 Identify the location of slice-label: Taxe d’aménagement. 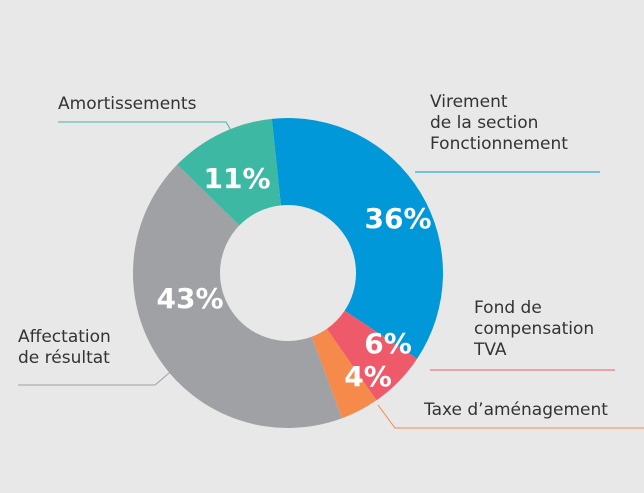
(516, 410).